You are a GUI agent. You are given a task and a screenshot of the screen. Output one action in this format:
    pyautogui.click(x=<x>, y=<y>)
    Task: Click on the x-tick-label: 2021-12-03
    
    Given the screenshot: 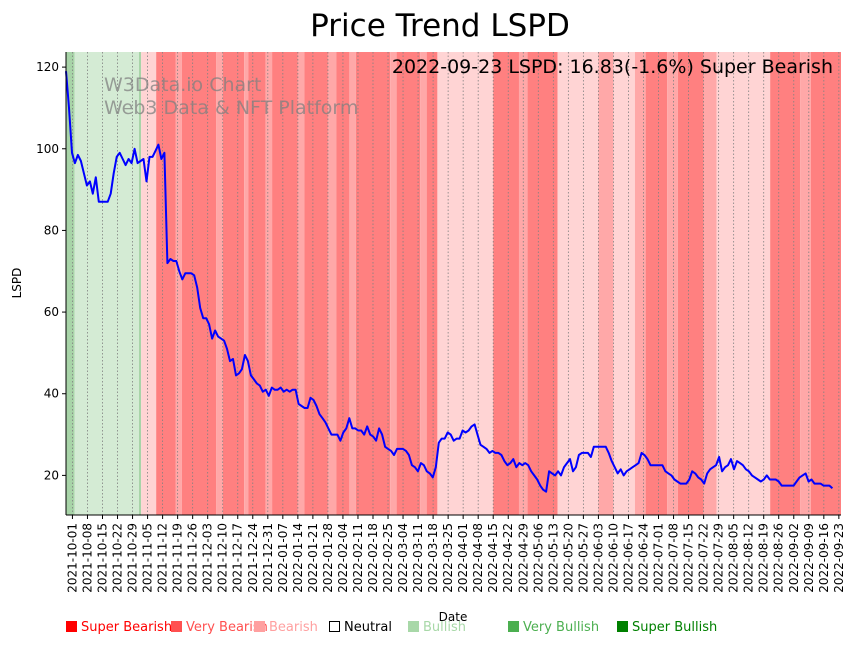 What is the action you would take?
    pyautogui.click(x=208, y=558)
    